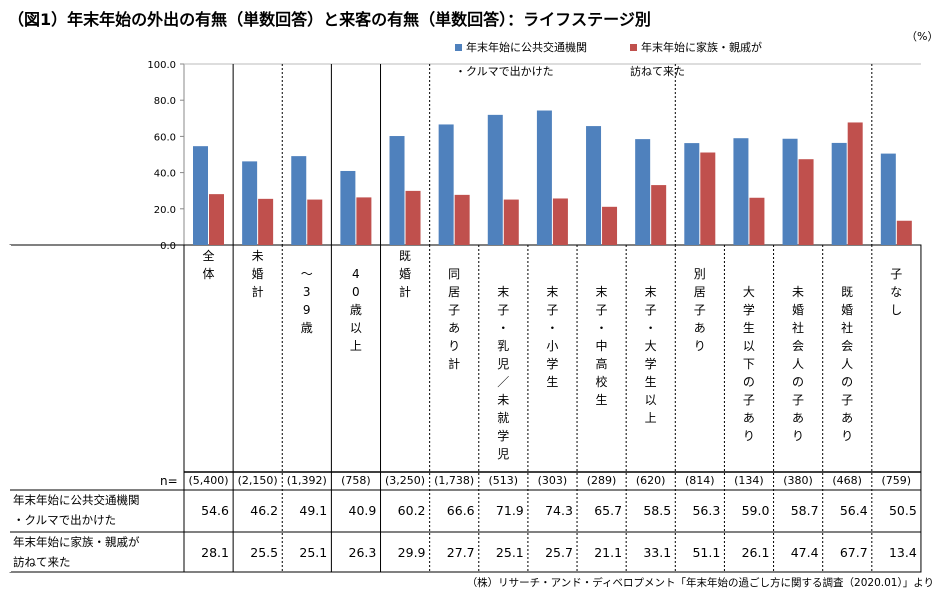  What do you see at coordinates (306, 480) in the screenshot?
I see `n-value: (1,392)` at bounding box center [306, 480].